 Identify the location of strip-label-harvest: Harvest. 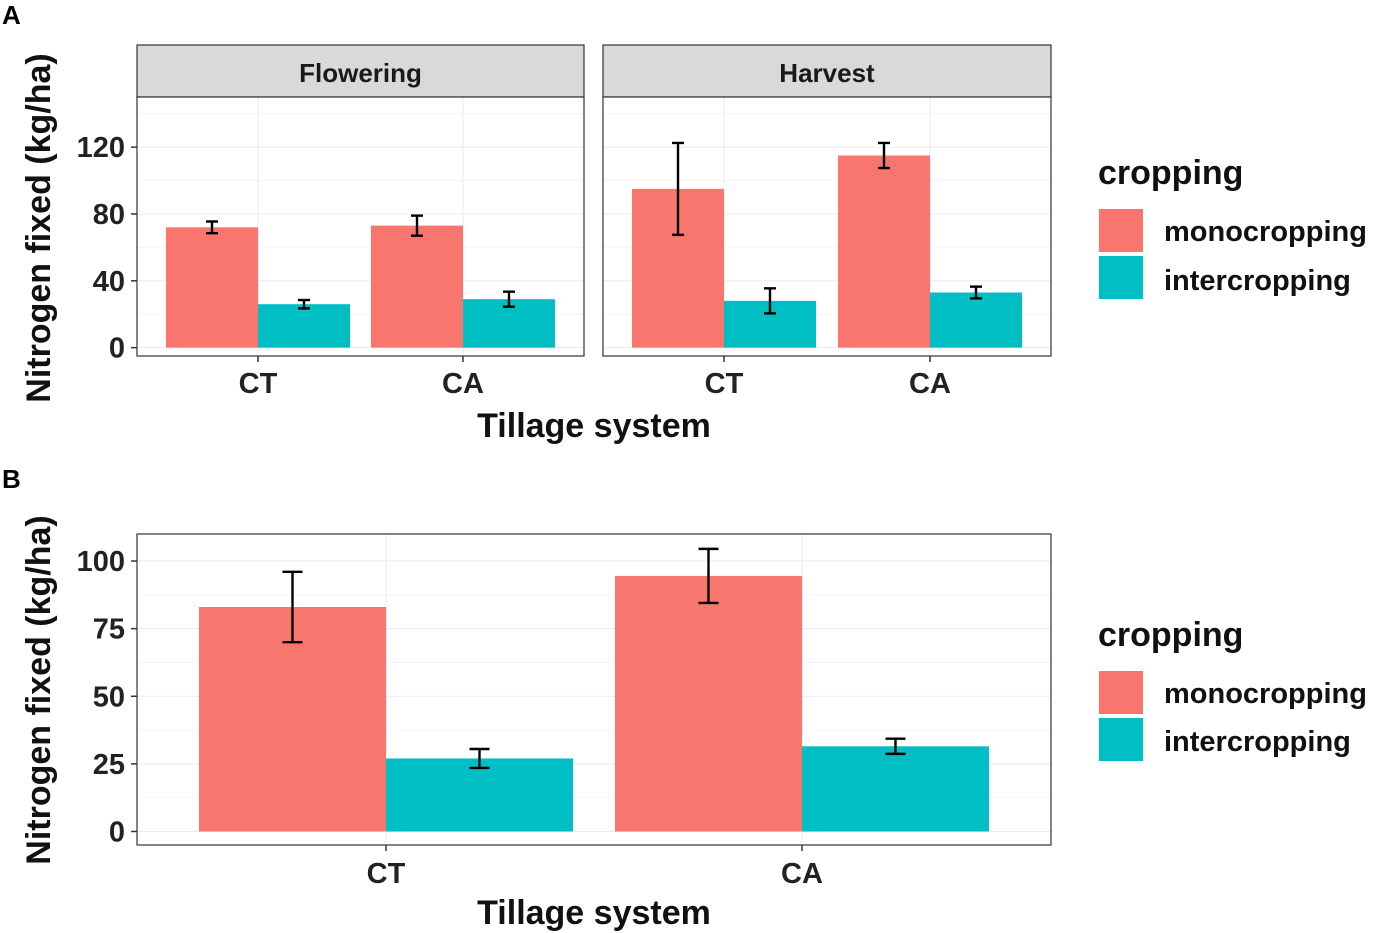
(827, 73).